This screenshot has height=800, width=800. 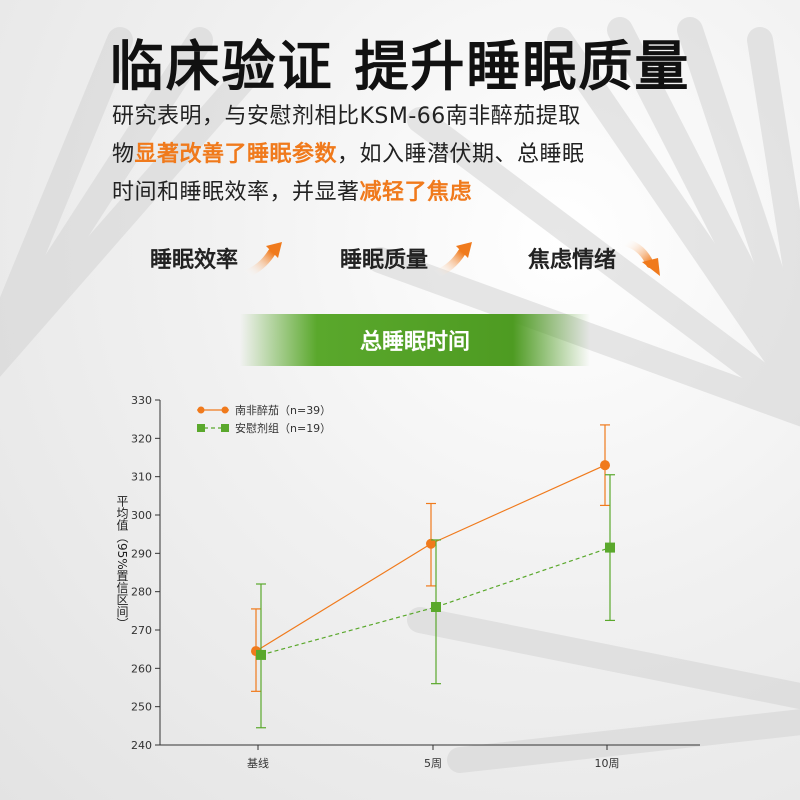 What do you see at coordinates (122, 562) in the screenshot?
I see `y-axis-label: 平均值（95%置信区间）` at bounding box center [122, 562].